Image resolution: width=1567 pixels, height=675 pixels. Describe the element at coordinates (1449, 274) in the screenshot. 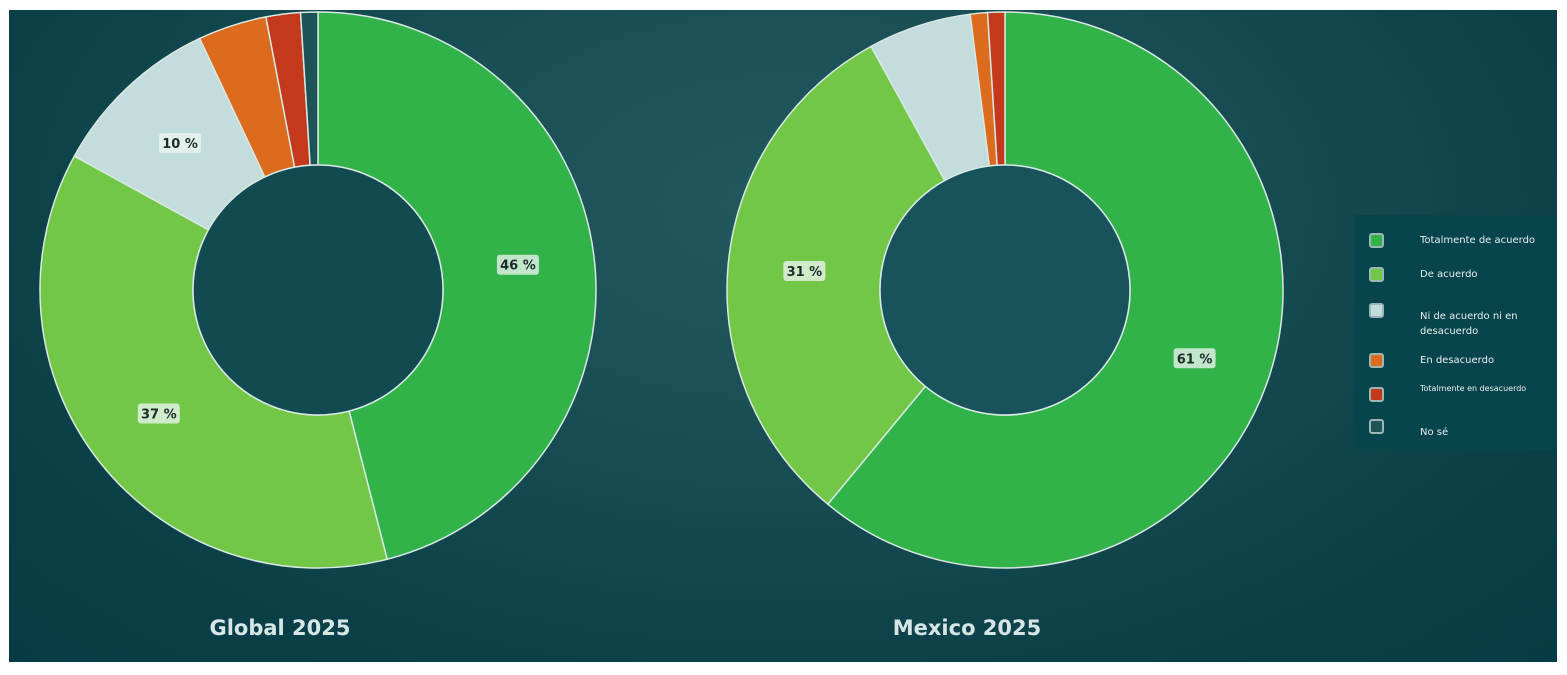

I see `legend-label: De acuerdo` at that location.